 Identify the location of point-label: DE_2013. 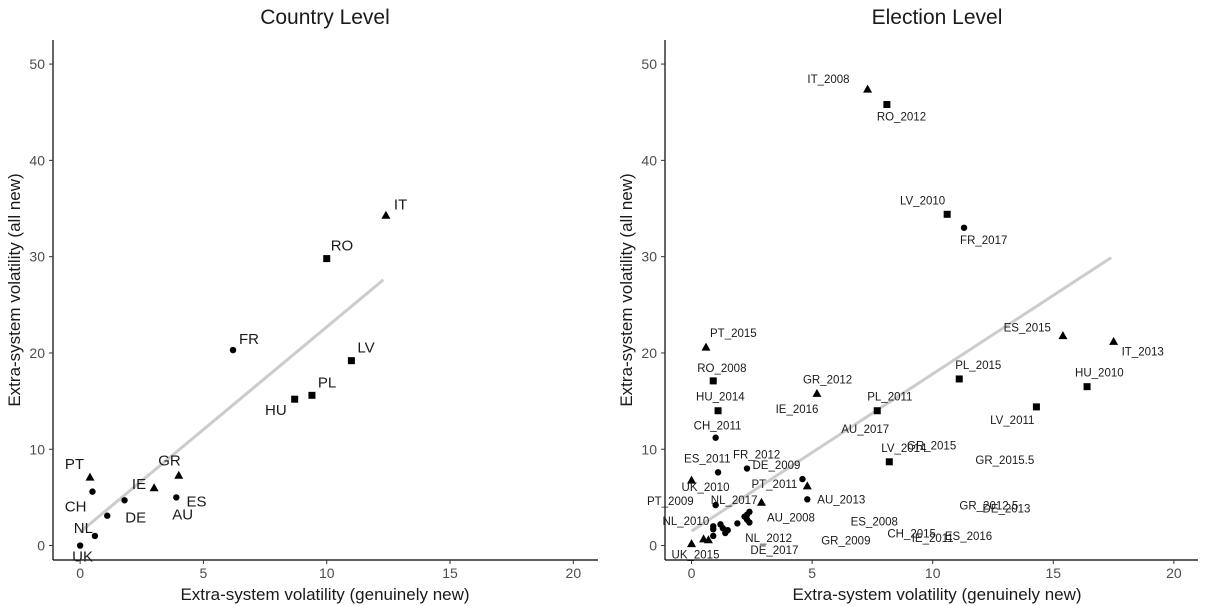
(1006, 509).